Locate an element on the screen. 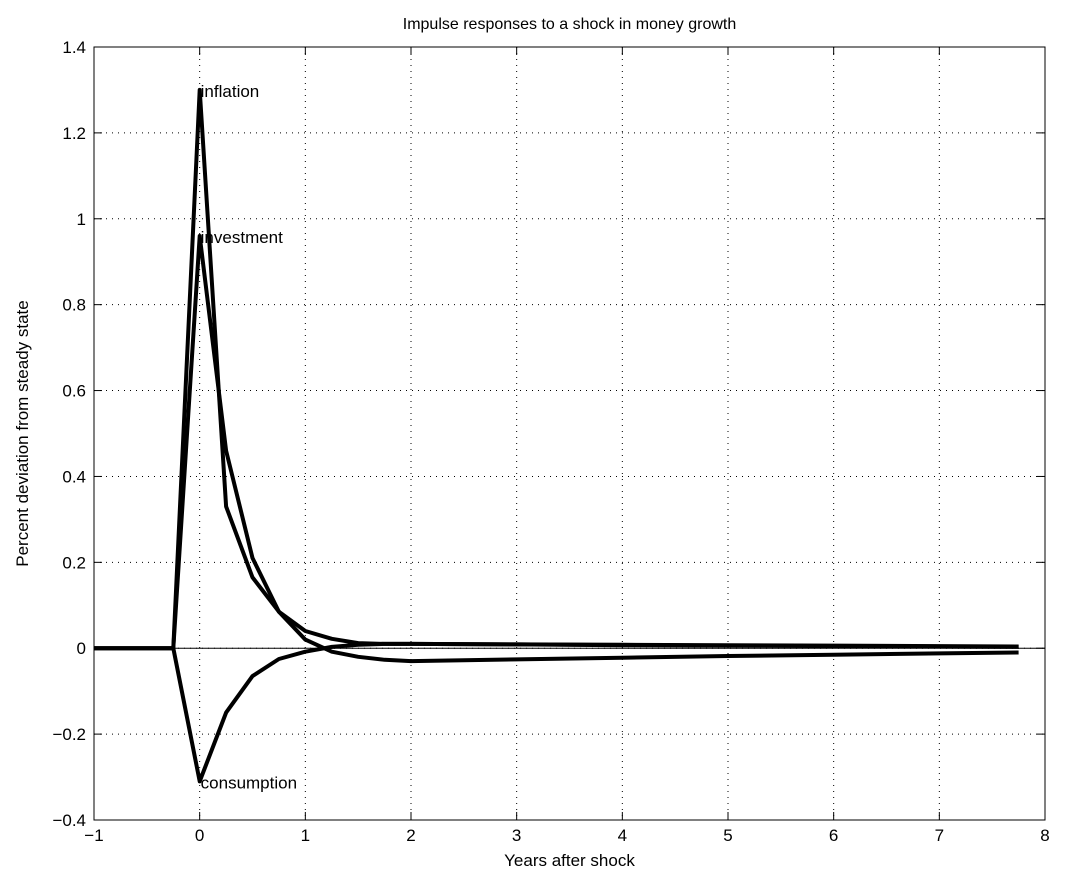 This screenshot has width=1083, height=879. series-annotations: inflation investment consumption is located at coordinates (249, 437).